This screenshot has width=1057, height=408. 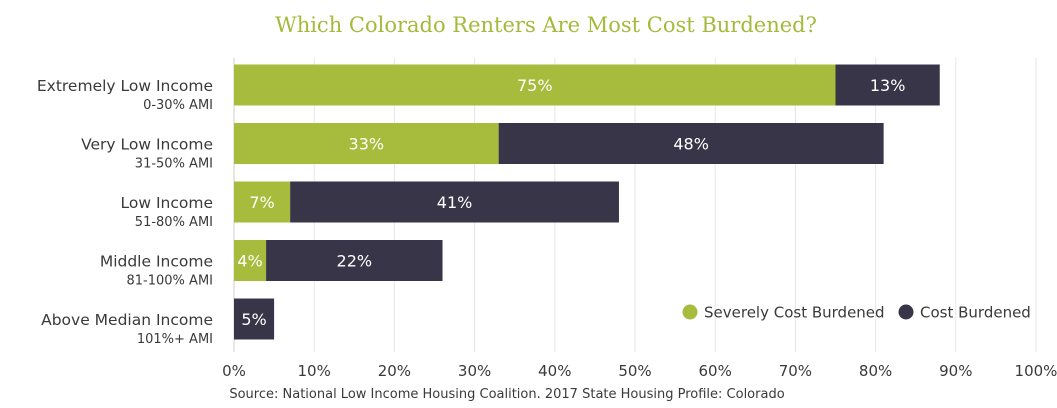 I want to click on x-tick-label: 40%, so click(x=554, y=371).